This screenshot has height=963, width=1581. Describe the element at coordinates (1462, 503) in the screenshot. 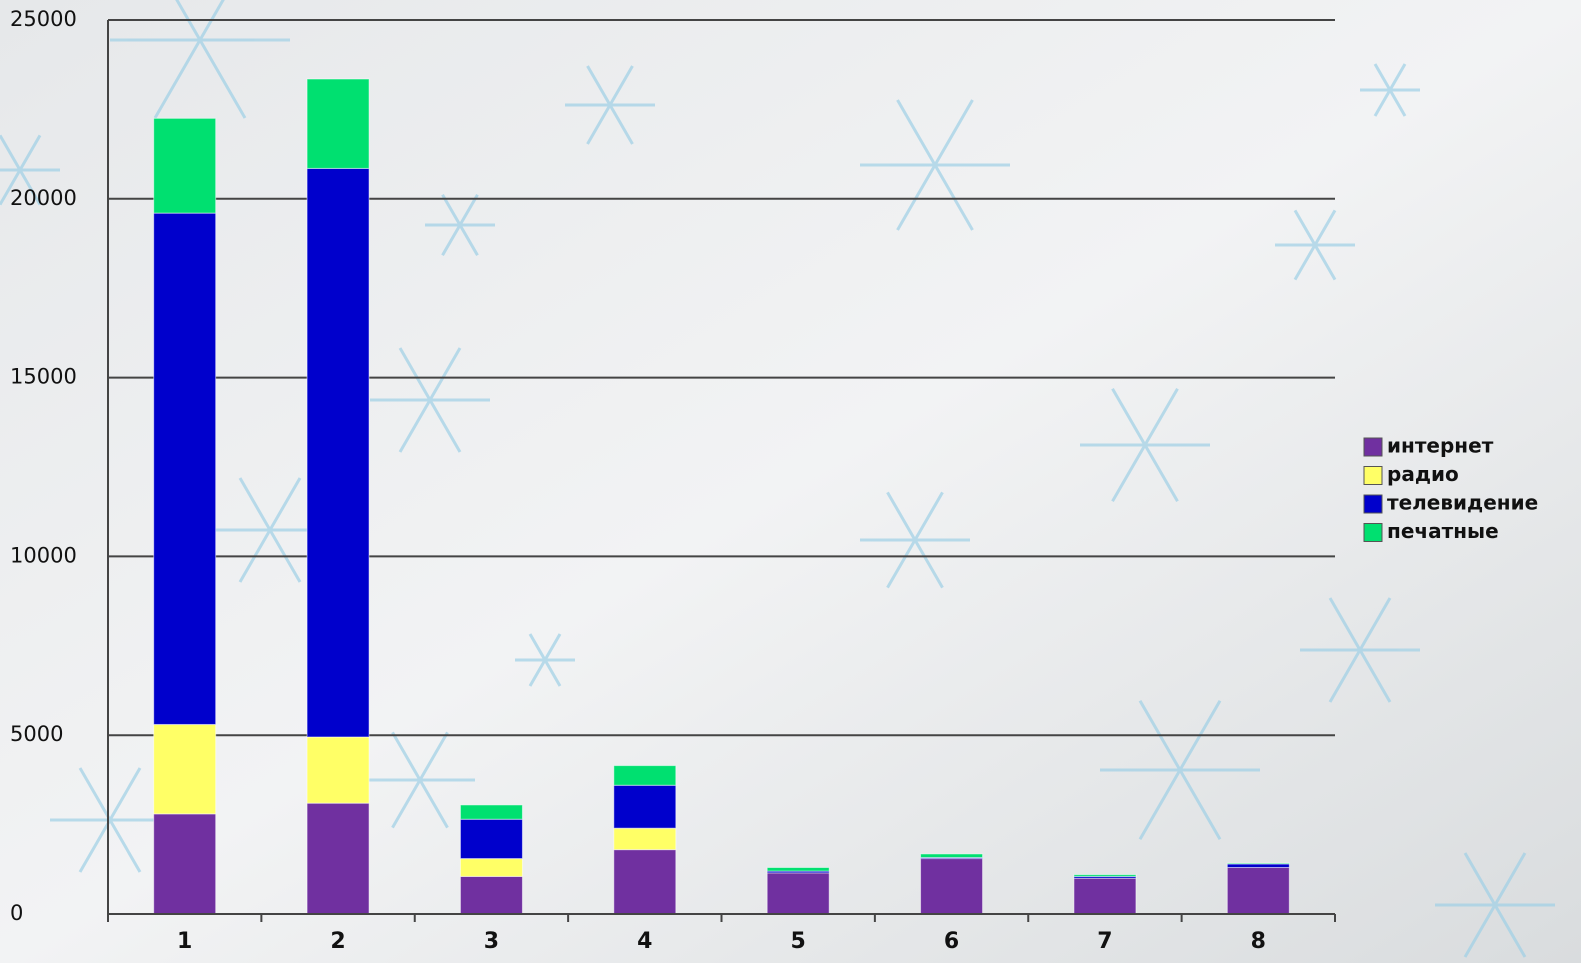

I see `legend-label: телевидение` at that location.